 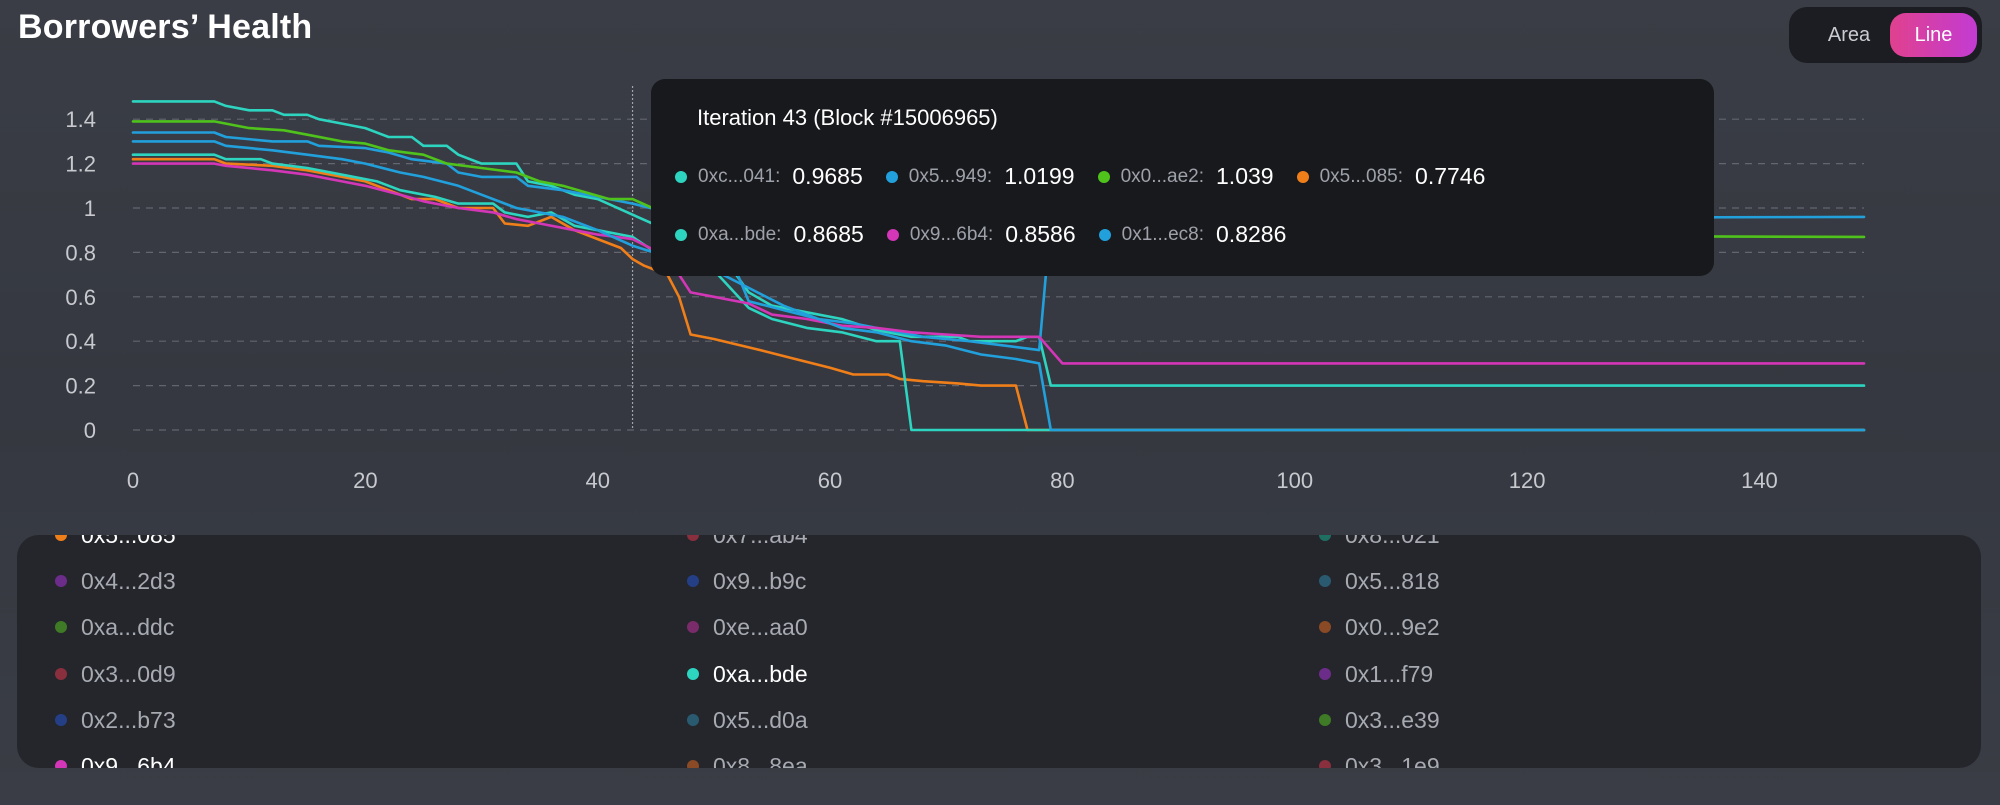 What do you see at coordinates (847, 117) in the screenshot?
I see `tooltip-title: Iteration 43 (Block #15006965)` at bounding box center [847, 117].